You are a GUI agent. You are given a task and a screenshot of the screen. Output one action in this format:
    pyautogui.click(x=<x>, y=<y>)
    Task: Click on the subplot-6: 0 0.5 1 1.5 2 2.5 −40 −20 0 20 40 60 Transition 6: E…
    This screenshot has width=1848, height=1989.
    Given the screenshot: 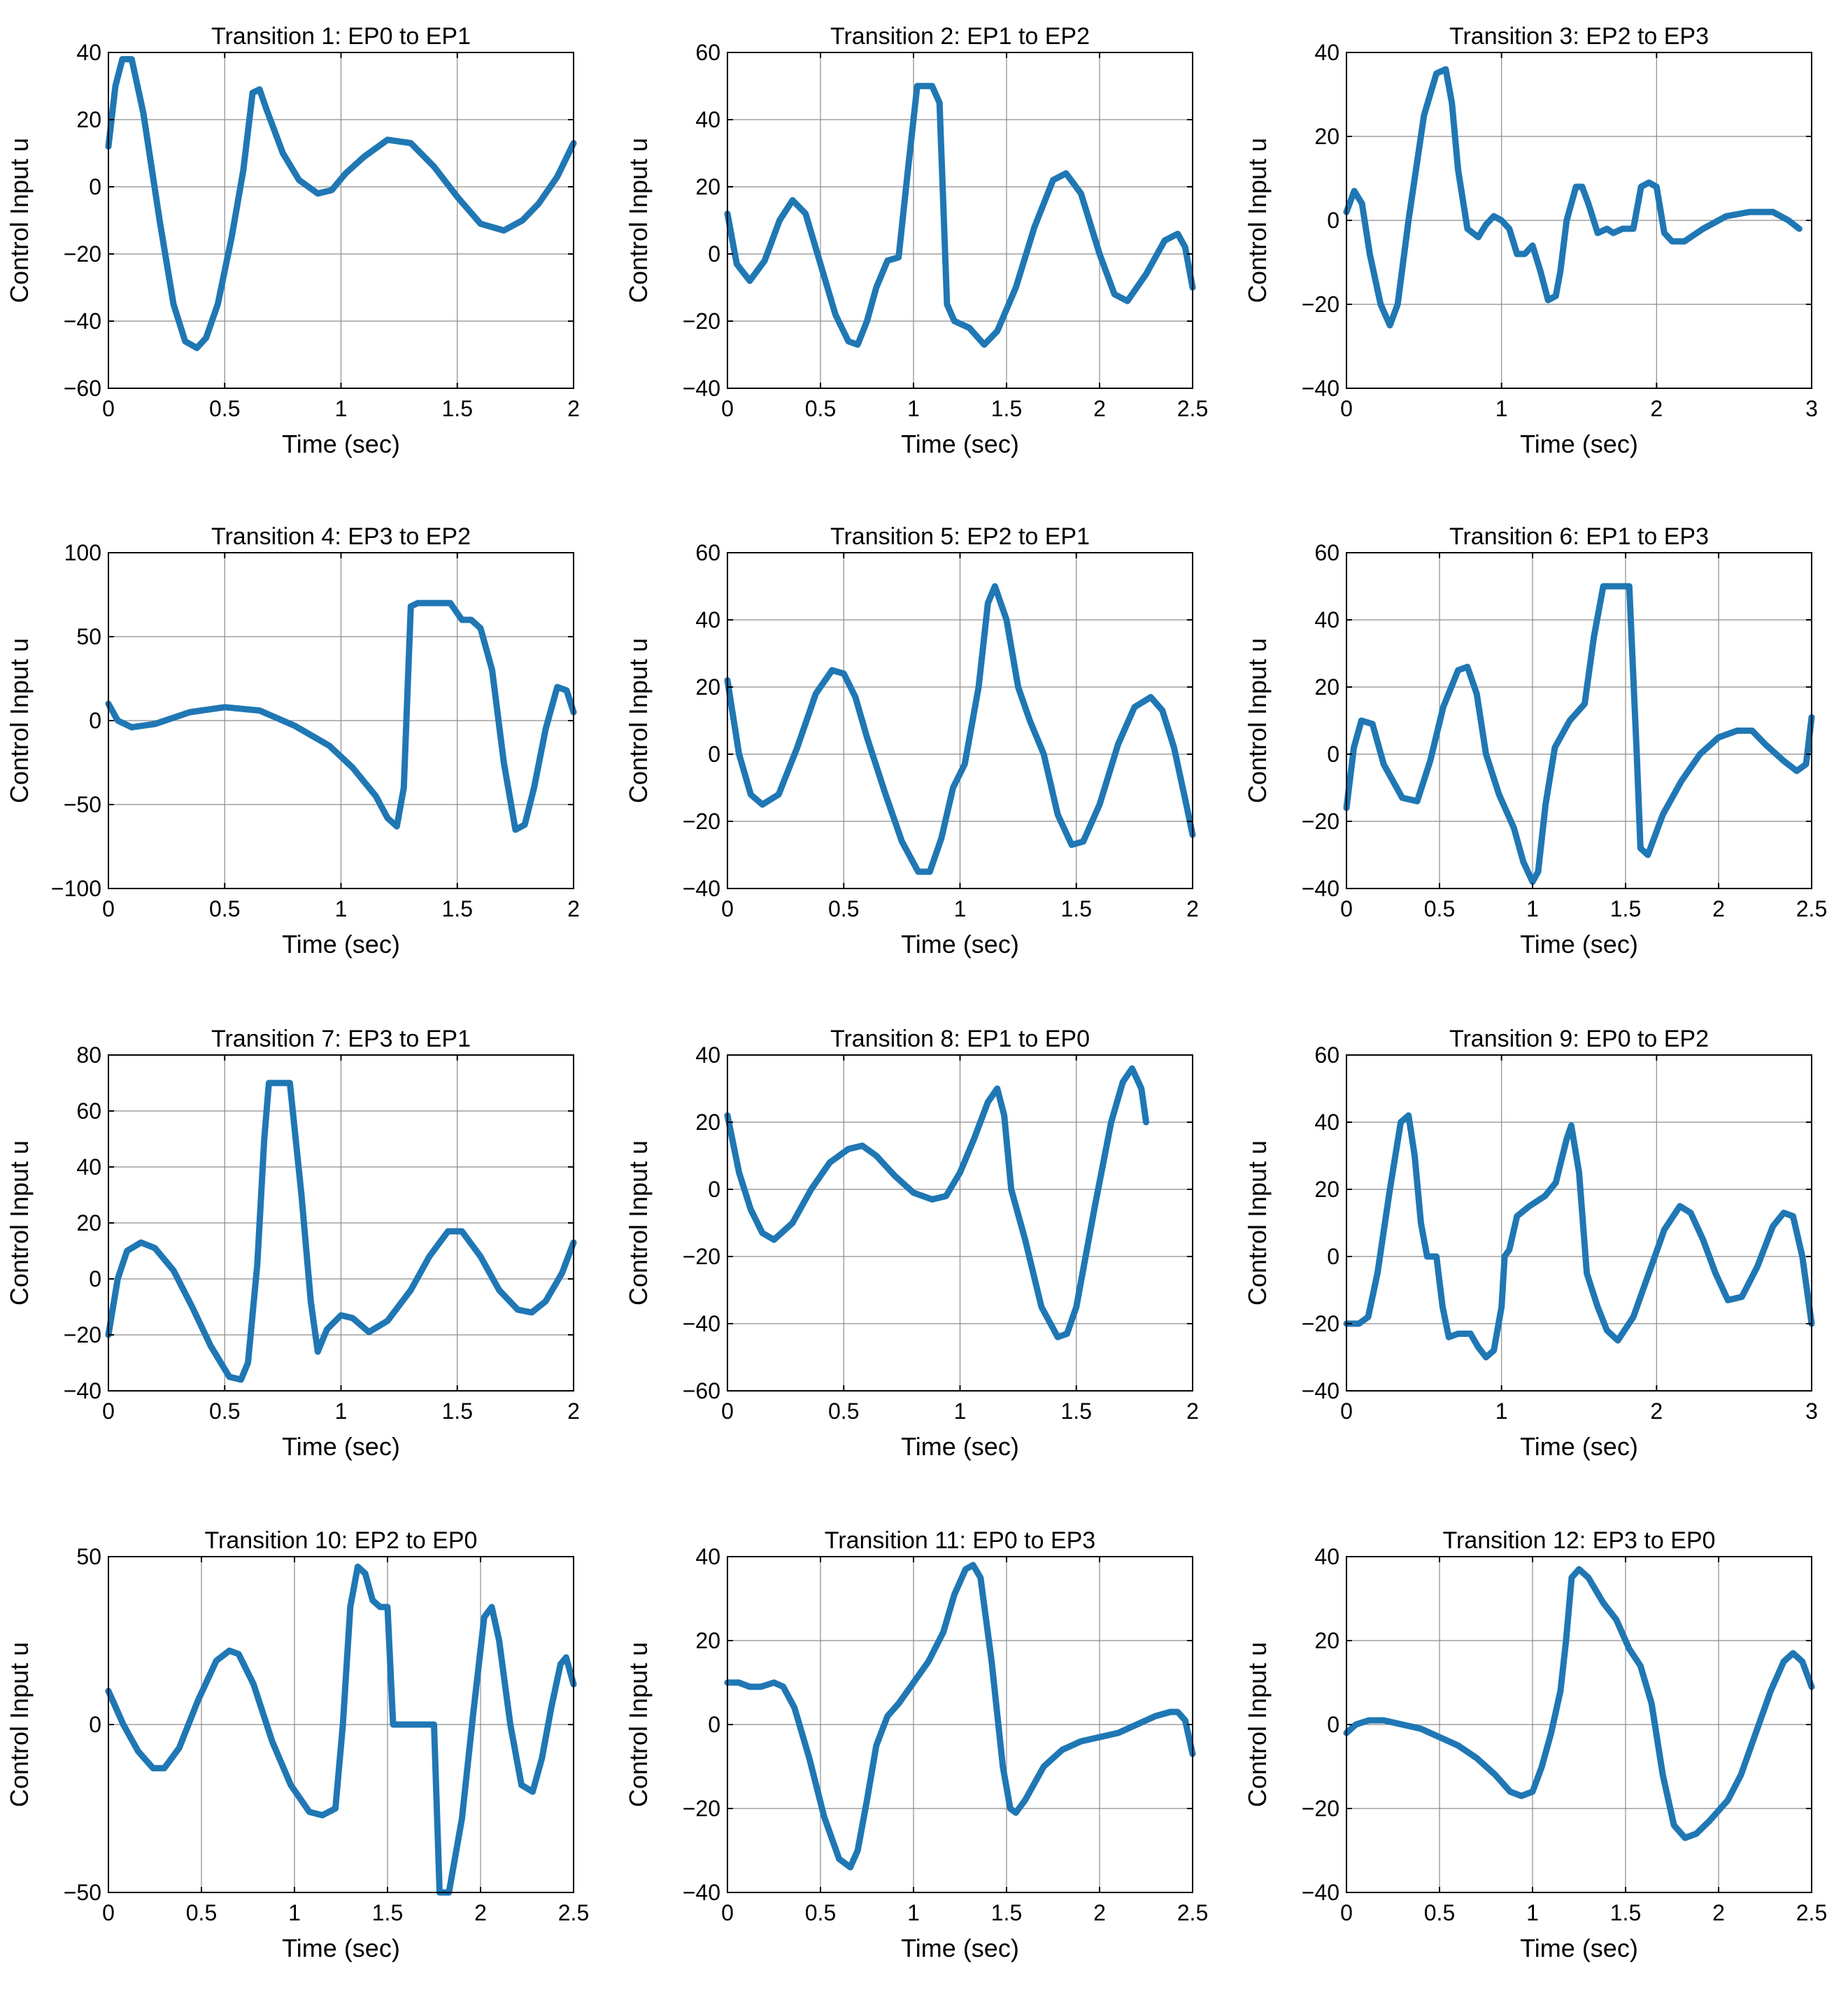 What is the action you would take?
    pyautogui.click(x=1535, y=740)
    